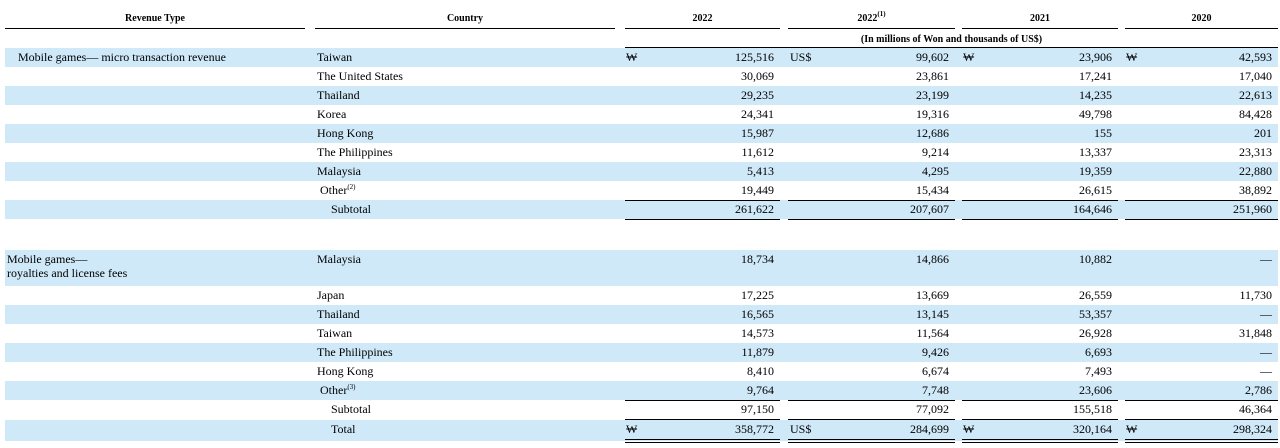 Image resolution: width=1280 pixels, height=448 pixels. I want to click on value: 24,341, so click(757, 114).